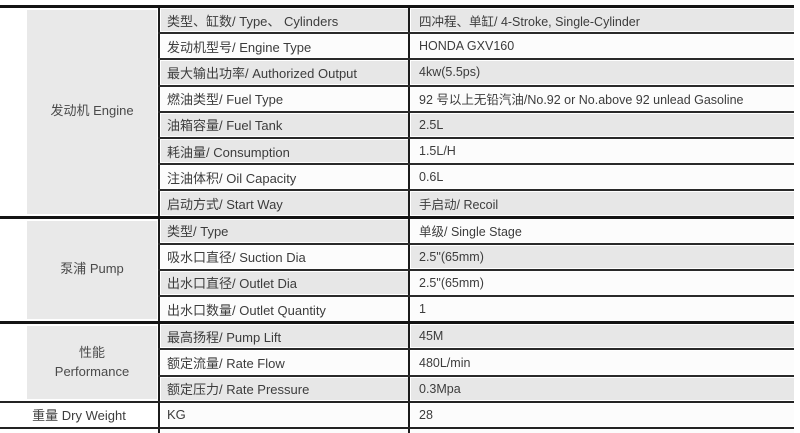  I want to click on table-row: 启动方式/ Start Way 手启动/ Recoil, so click(476, 202).